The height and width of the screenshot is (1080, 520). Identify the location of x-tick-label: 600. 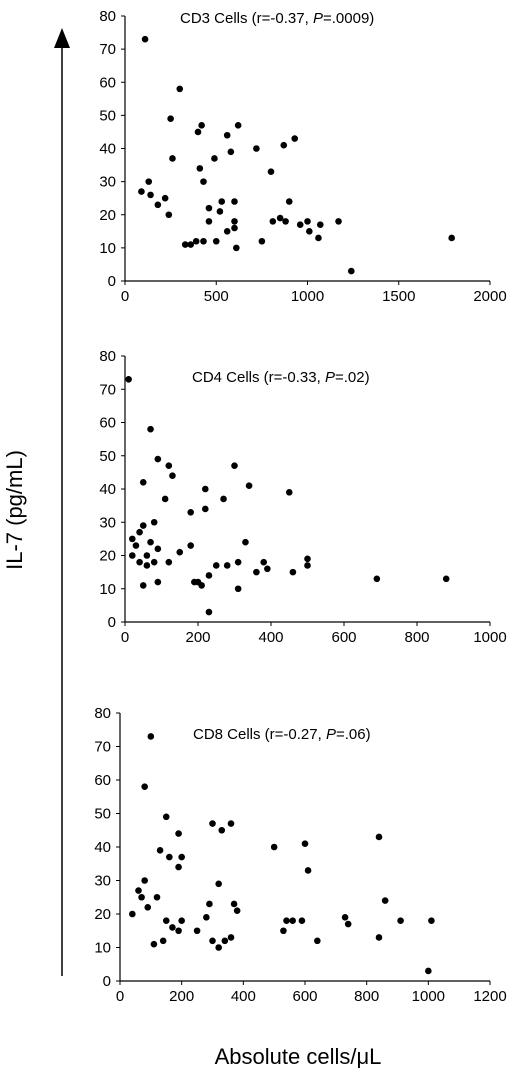
(304, 996).